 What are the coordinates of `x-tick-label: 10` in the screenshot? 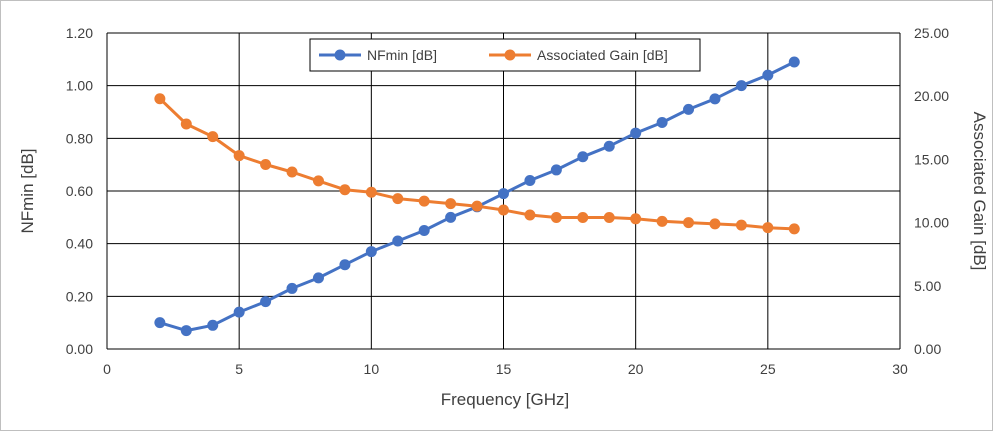 It's located at (372, 369).